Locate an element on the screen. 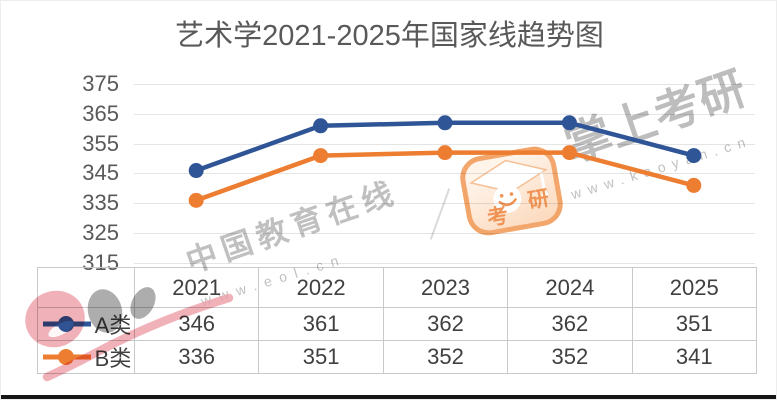 The image size is (777, 400). data-point-A类-2021 is located at coordinates (196, 171).